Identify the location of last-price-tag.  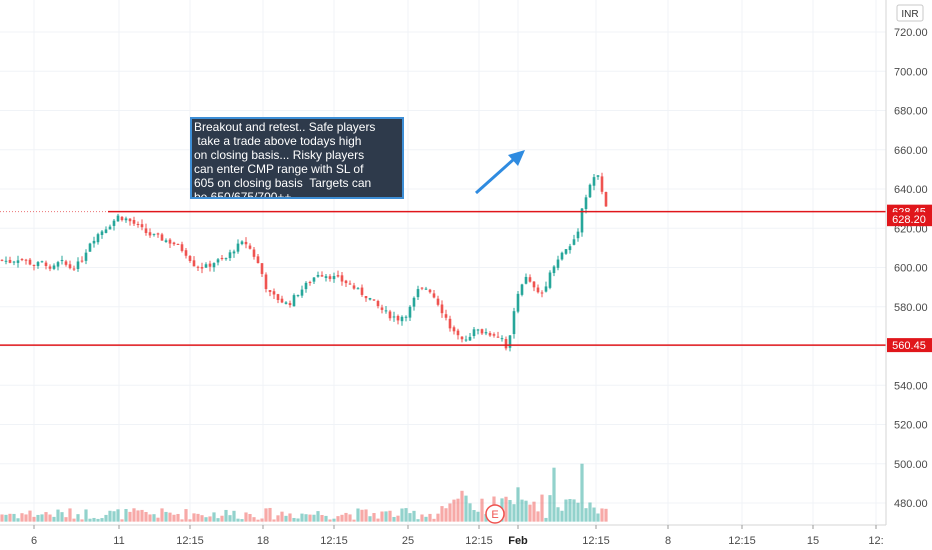
(909, 219).